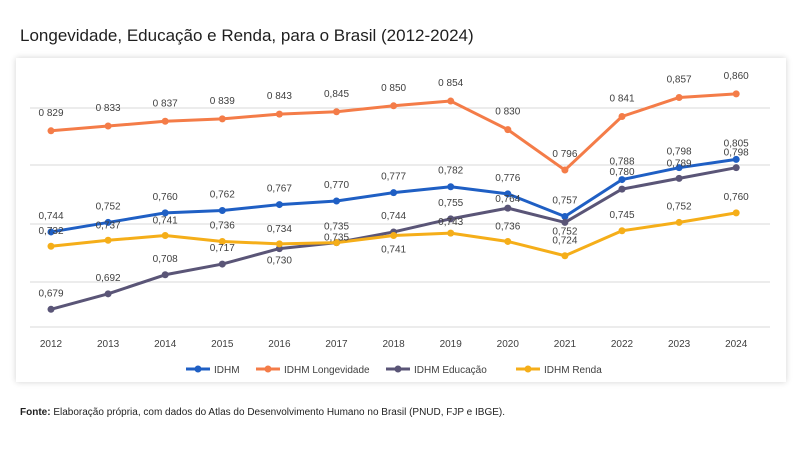 The height and width of the screenshot is (450, 800). What do you see at coordinates (50, 216) in the screenshot?
I see `data-label: 0,744` at bounding box center [50, 216].